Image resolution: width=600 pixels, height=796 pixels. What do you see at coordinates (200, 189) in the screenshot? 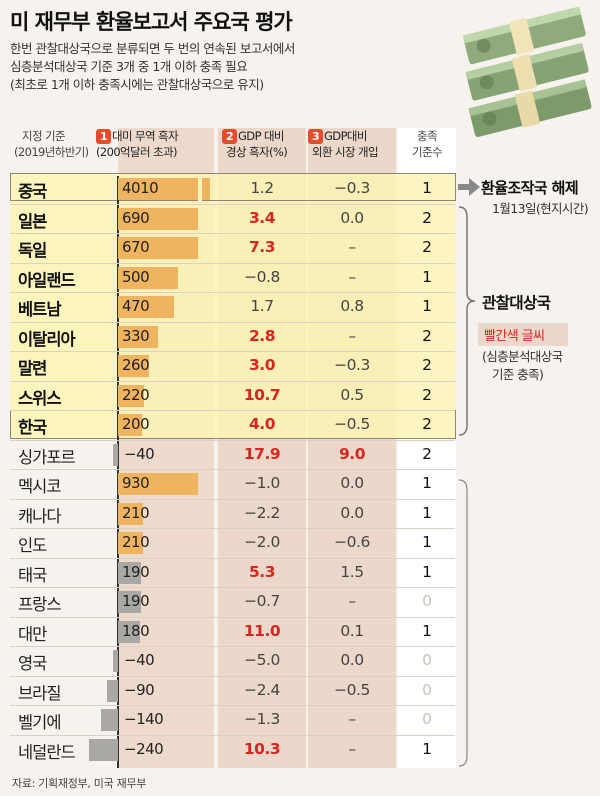
I see `bar-break-mark` at bounding box center [200, 189].